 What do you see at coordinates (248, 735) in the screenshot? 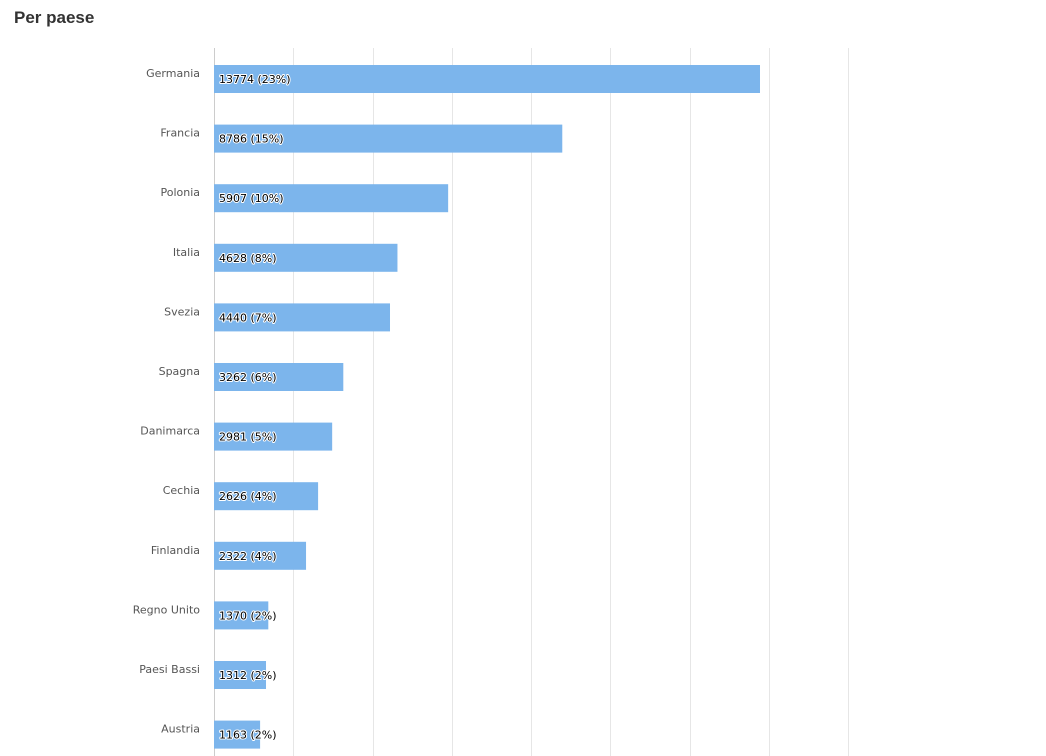
I see `data-label: 1163 (2%)` at bounding box center [248, 735].